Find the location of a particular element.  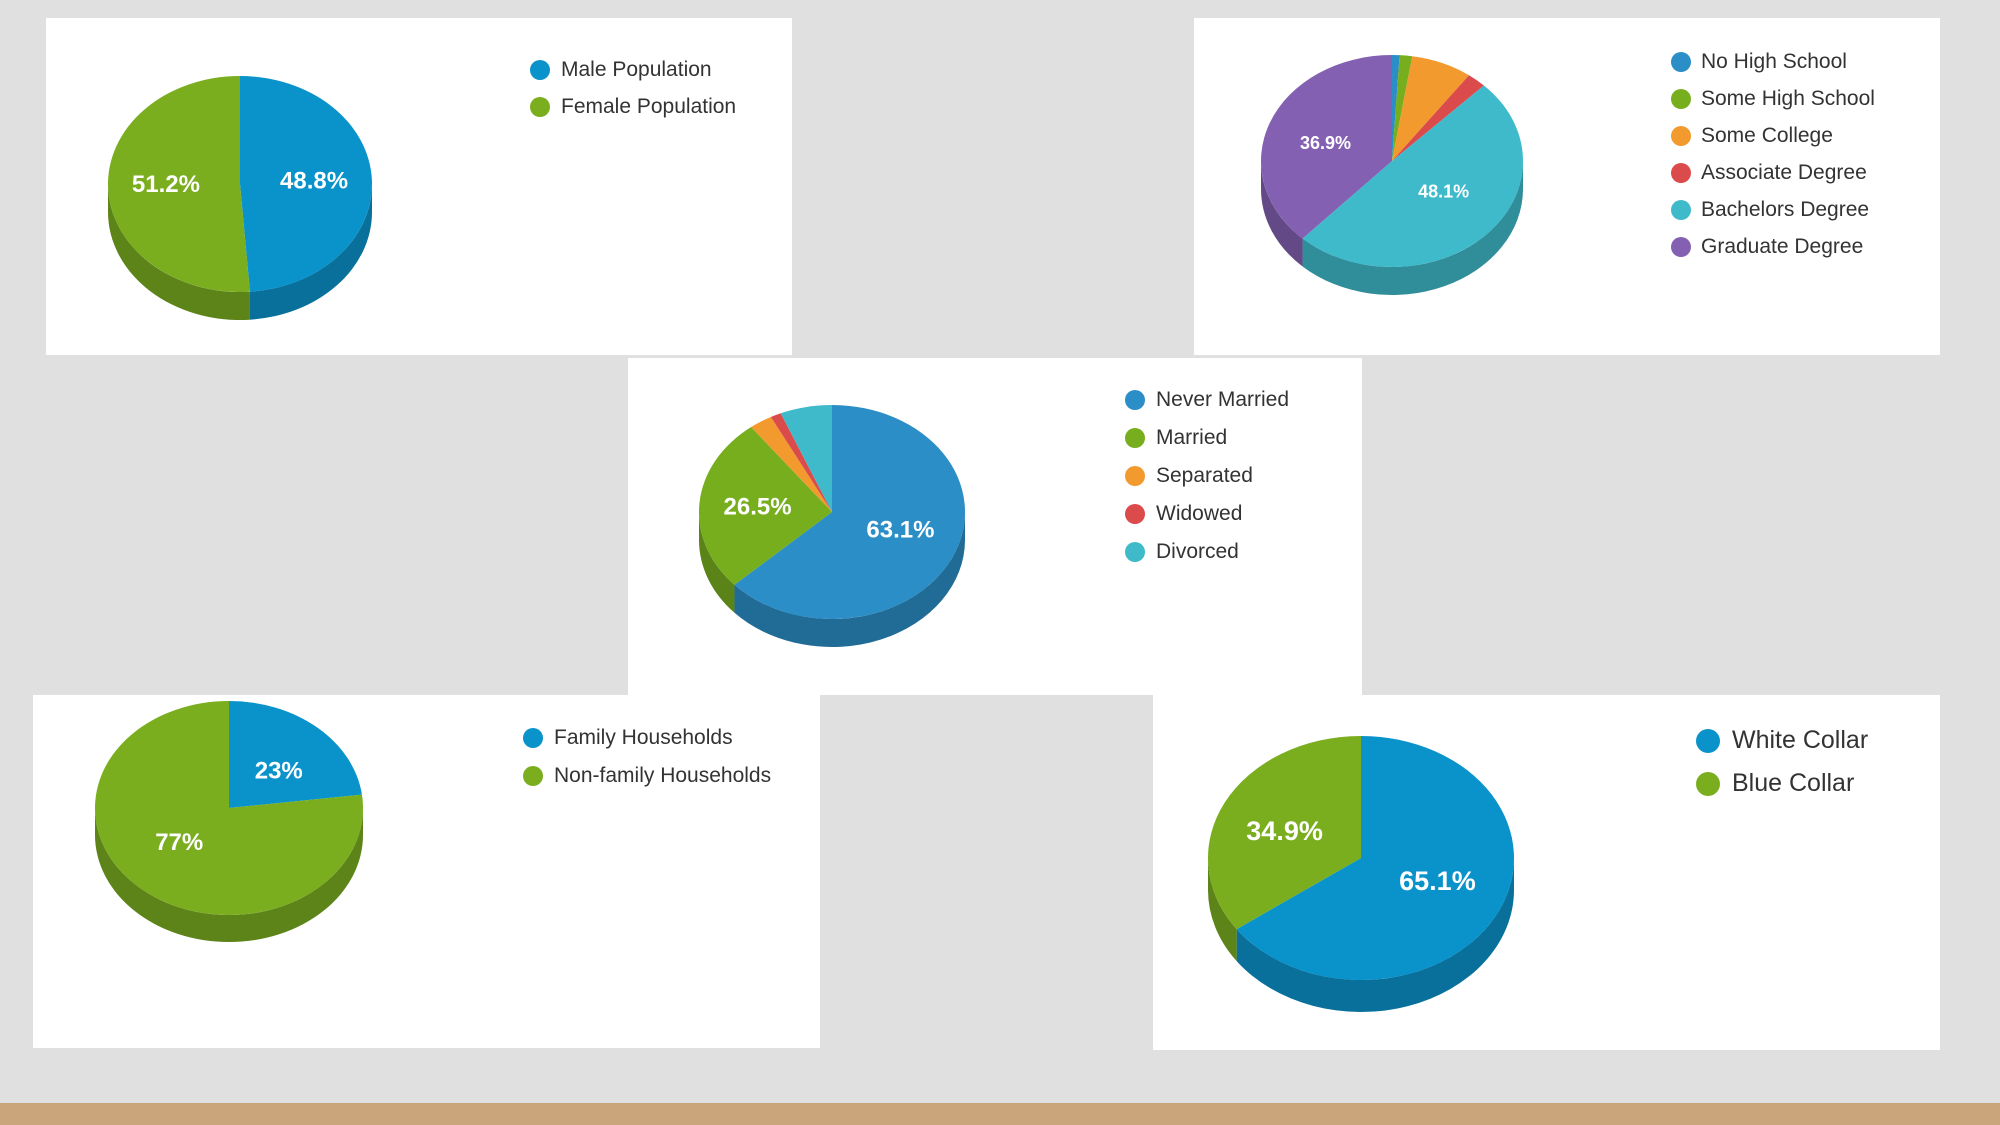

legend-item: Some College is located at coordinates (1773, 135).